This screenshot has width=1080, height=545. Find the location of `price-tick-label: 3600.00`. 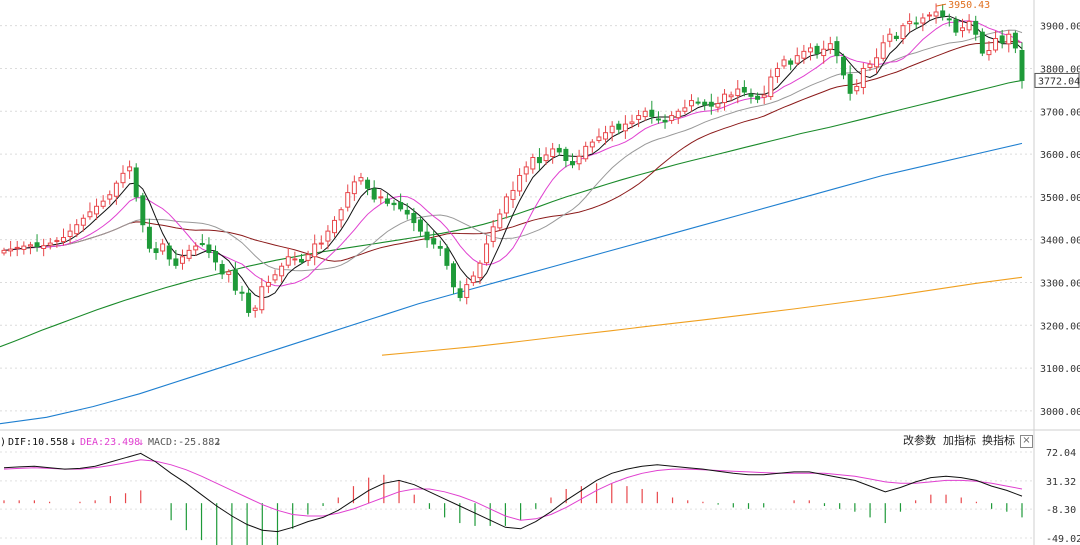

price-tick-label: 3600.00 is located at coordinates (1060, 155).